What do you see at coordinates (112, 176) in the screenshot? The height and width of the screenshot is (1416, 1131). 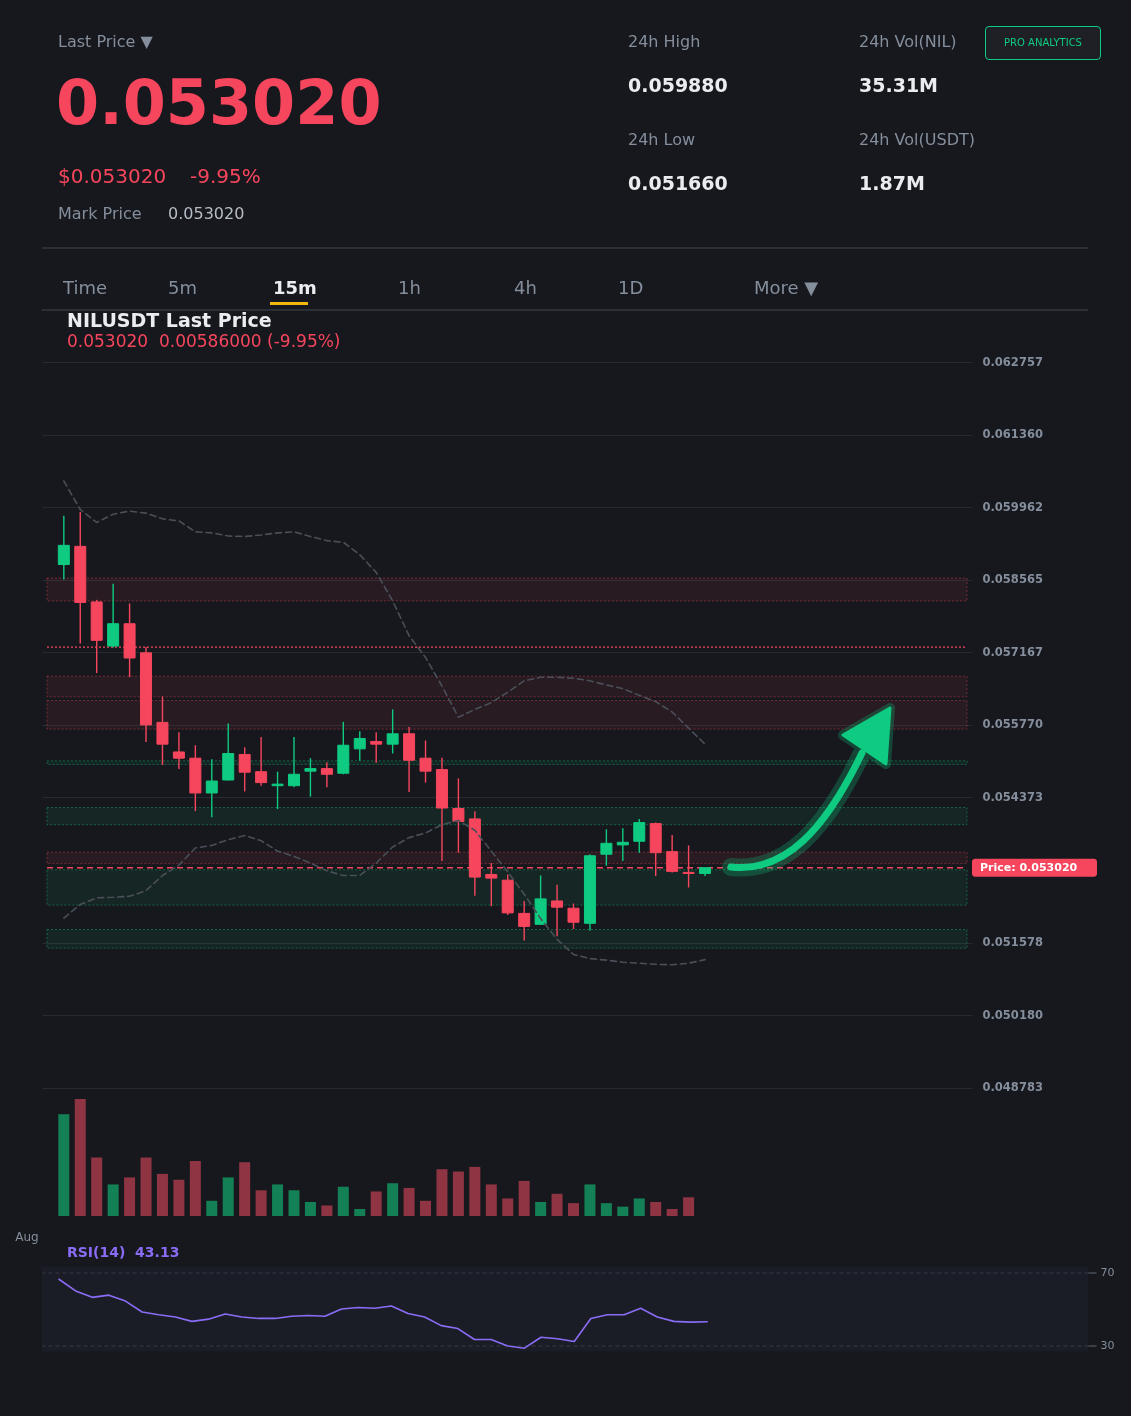 I see `text: $0.053020` at bounding box center [112, 176].